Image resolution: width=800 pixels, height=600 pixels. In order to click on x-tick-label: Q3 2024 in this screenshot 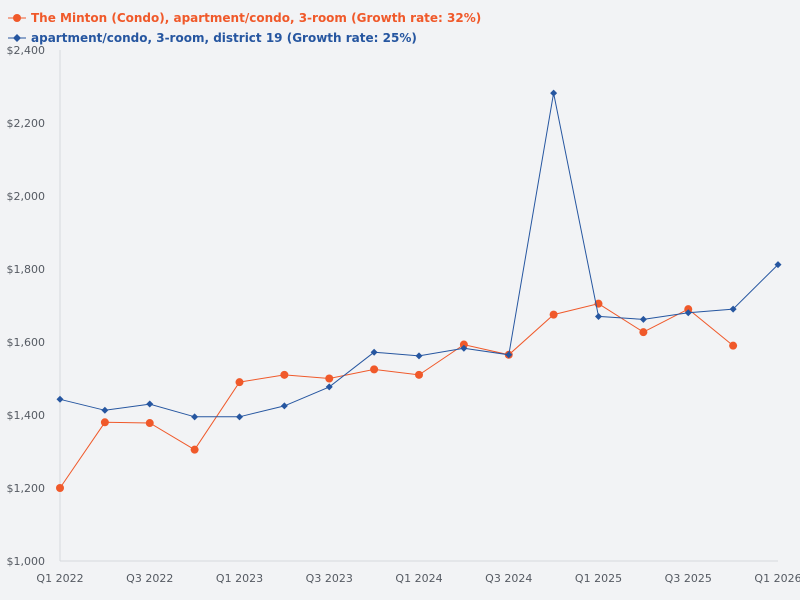, I will do `click(508, 578)`.